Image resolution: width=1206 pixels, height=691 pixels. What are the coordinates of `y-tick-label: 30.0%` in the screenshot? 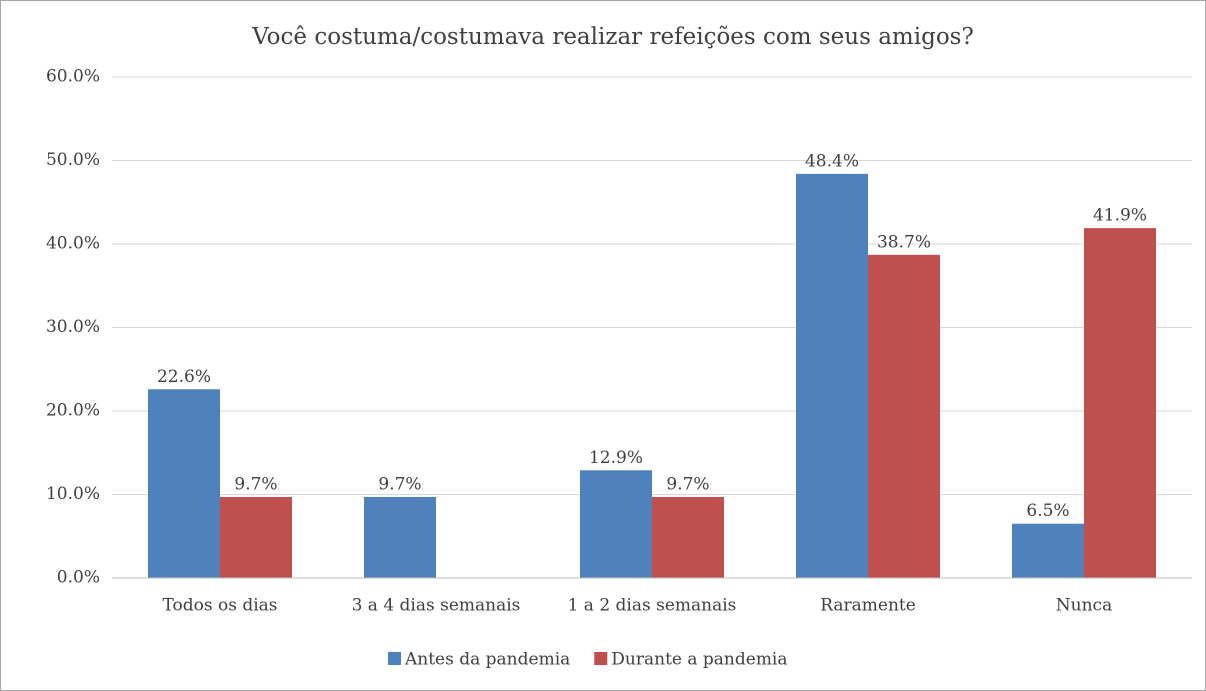 It's located at (73, 327).